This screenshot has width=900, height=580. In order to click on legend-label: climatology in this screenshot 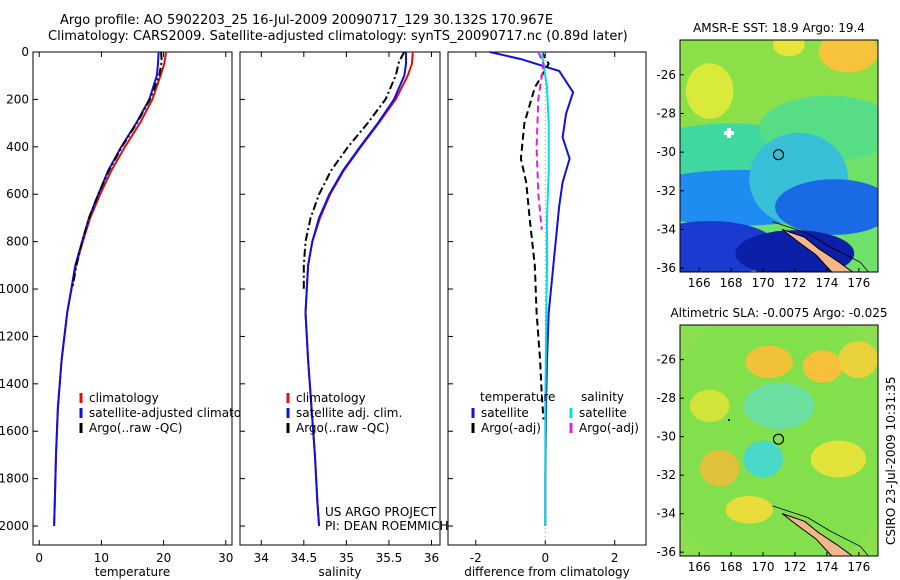, I will do `click(331, 398)`.